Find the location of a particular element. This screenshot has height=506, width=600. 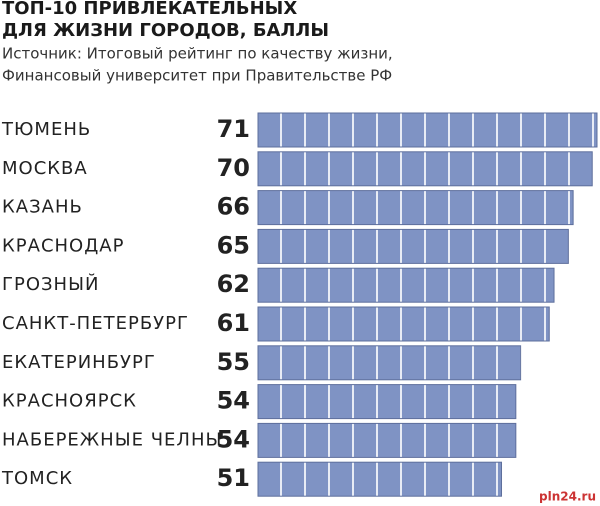

category-label: КРАСНОДАР is located at coordinates (63, 245).